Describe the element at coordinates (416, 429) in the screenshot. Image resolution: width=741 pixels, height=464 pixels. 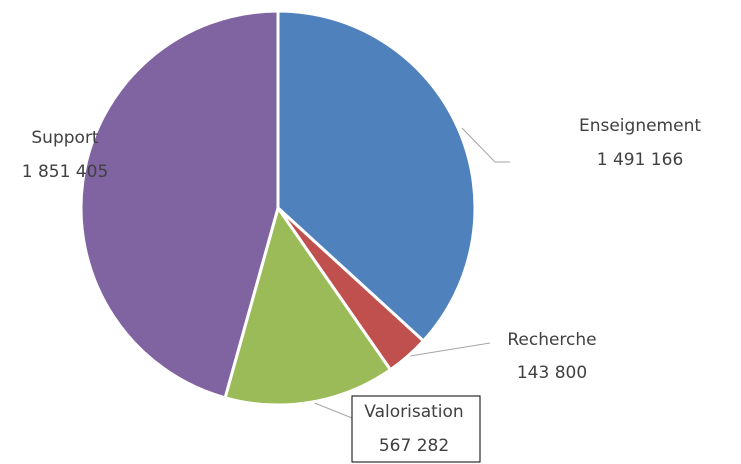
I see `label-box` at that location.